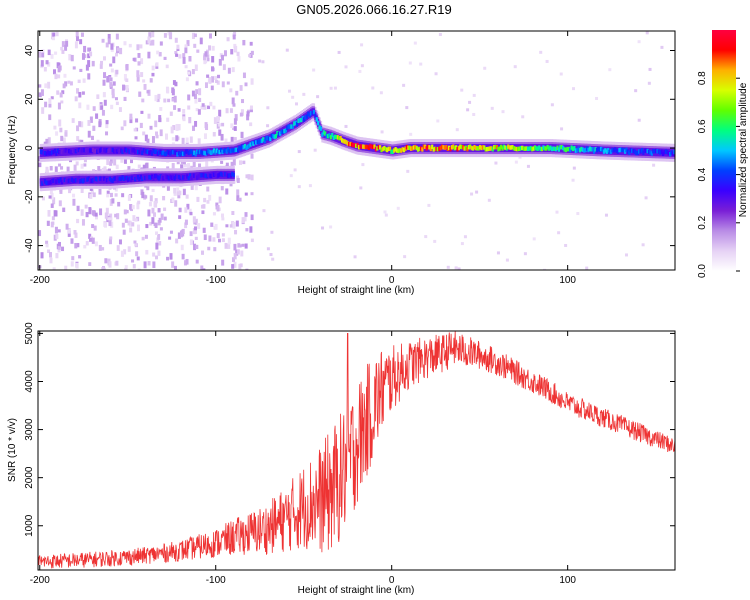  I want to click on colorbar-tick-label: 0.2, so click(702, 222).